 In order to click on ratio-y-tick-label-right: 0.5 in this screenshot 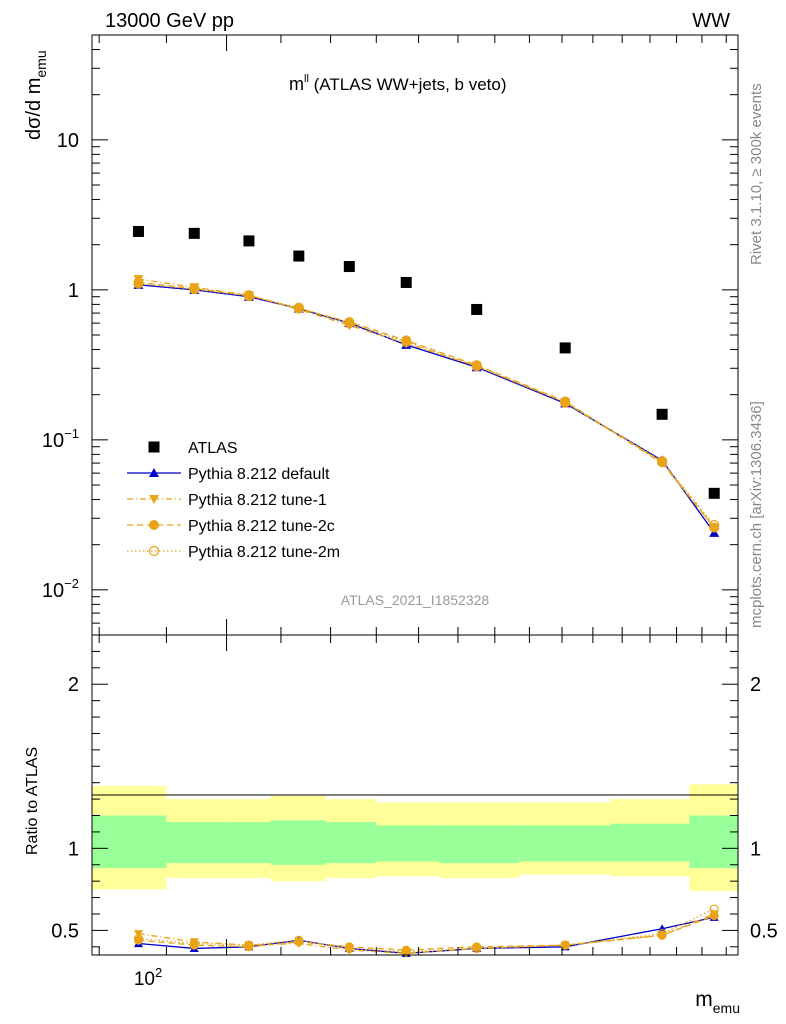, I will do `click(764, 931)`.